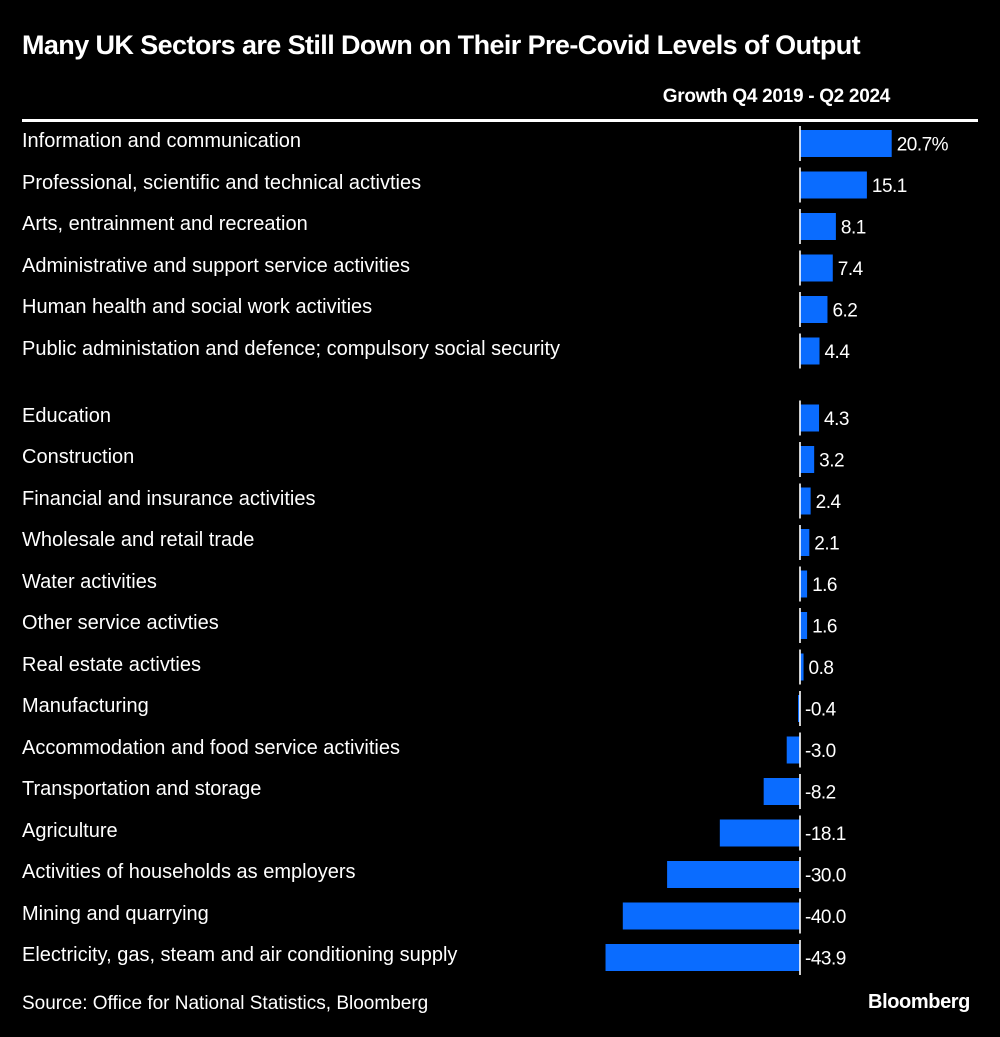 The height and width of the screenshot is (1037, 1000). I want to click on value-label: 3.2, so click(831, 461).